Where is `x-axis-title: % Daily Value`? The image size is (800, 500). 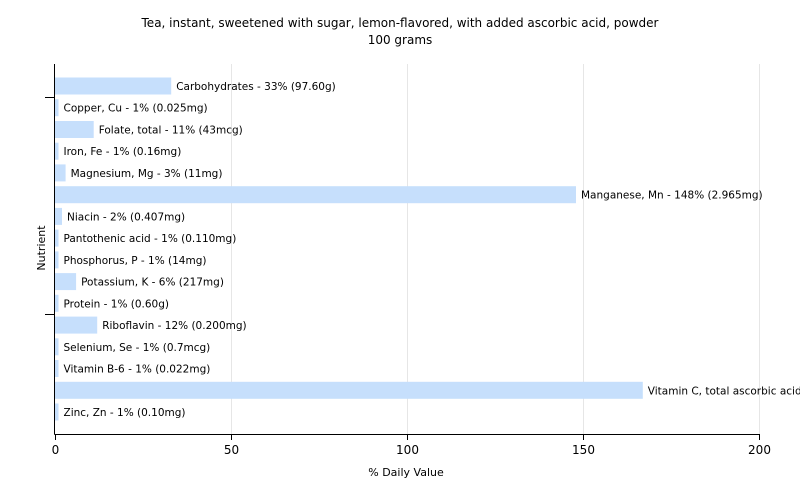
x-axis-title: % Daily Value is located at coordinates (406, 472).